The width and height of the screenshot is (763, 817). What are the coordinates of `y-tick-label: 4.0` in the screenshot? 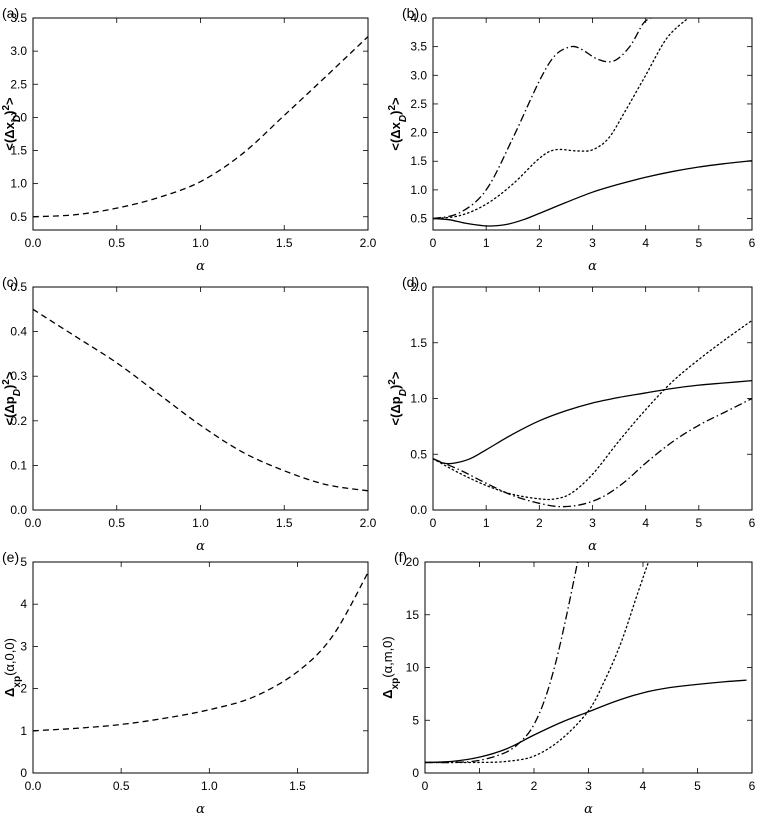 It's located at (418, 18).